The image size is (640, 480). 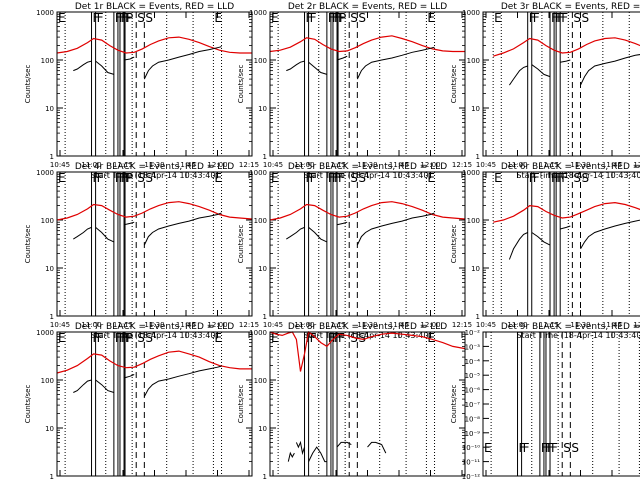 What do you see at coordinates (471, 448) in the screenshot?
I see `y-tick-label: 10⁻¹⁰` at bounding box center [471, 448].